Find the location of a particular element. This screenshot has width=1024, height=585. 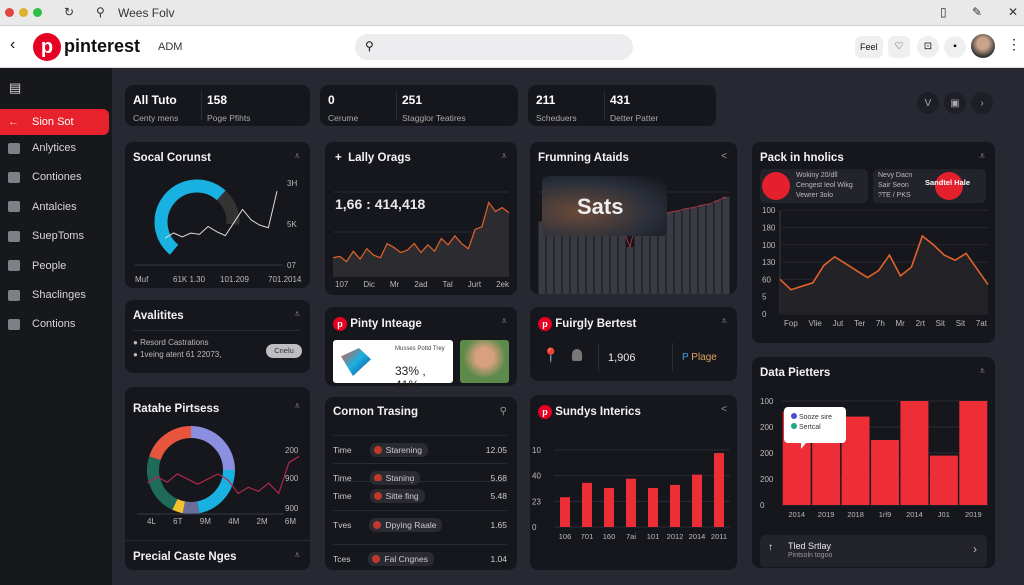

search-icon: ⚲ is located at coordinates (503, 411).